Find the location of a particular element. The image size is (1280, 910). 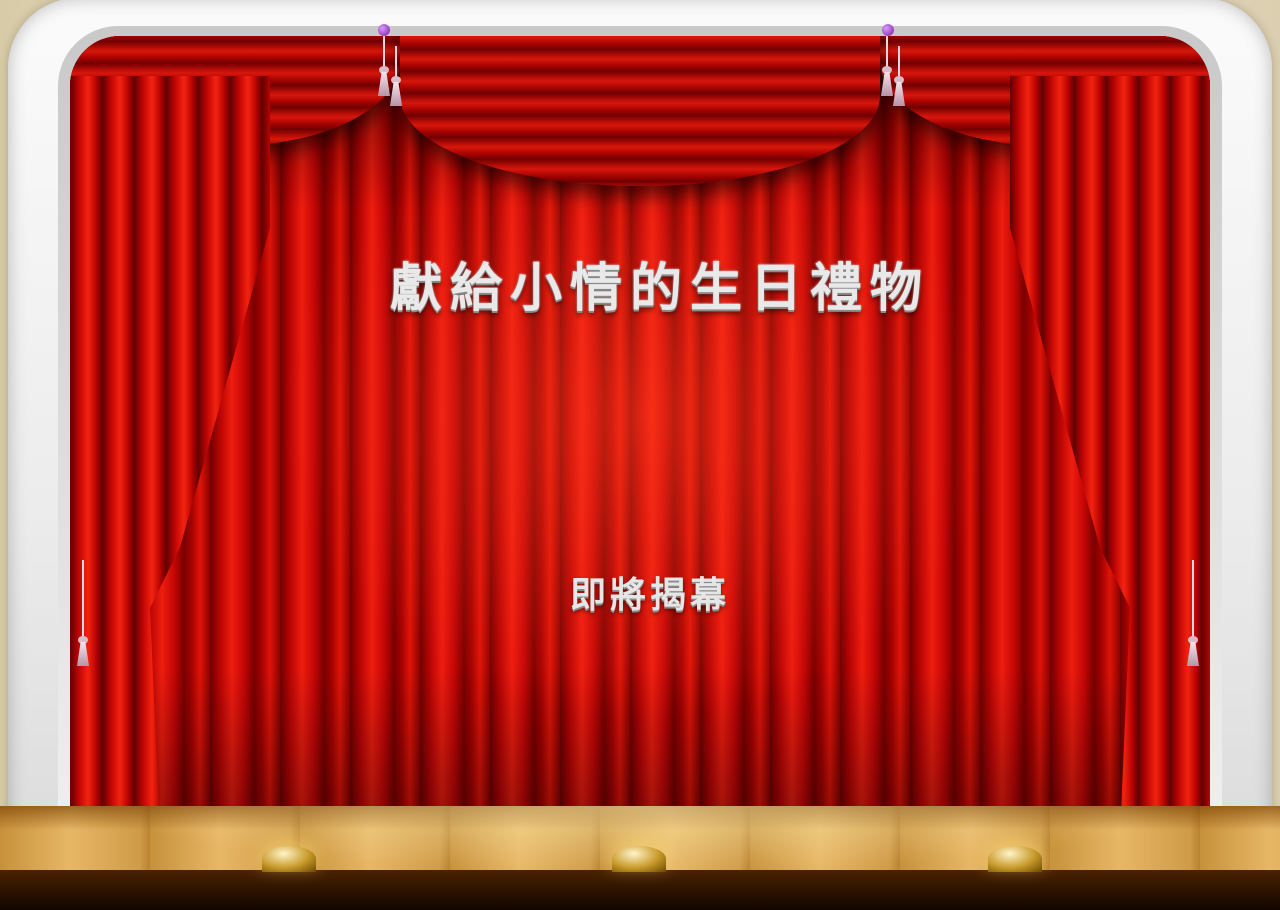

tieback-tassel-right-icon is located at coordinates (1193, 615).